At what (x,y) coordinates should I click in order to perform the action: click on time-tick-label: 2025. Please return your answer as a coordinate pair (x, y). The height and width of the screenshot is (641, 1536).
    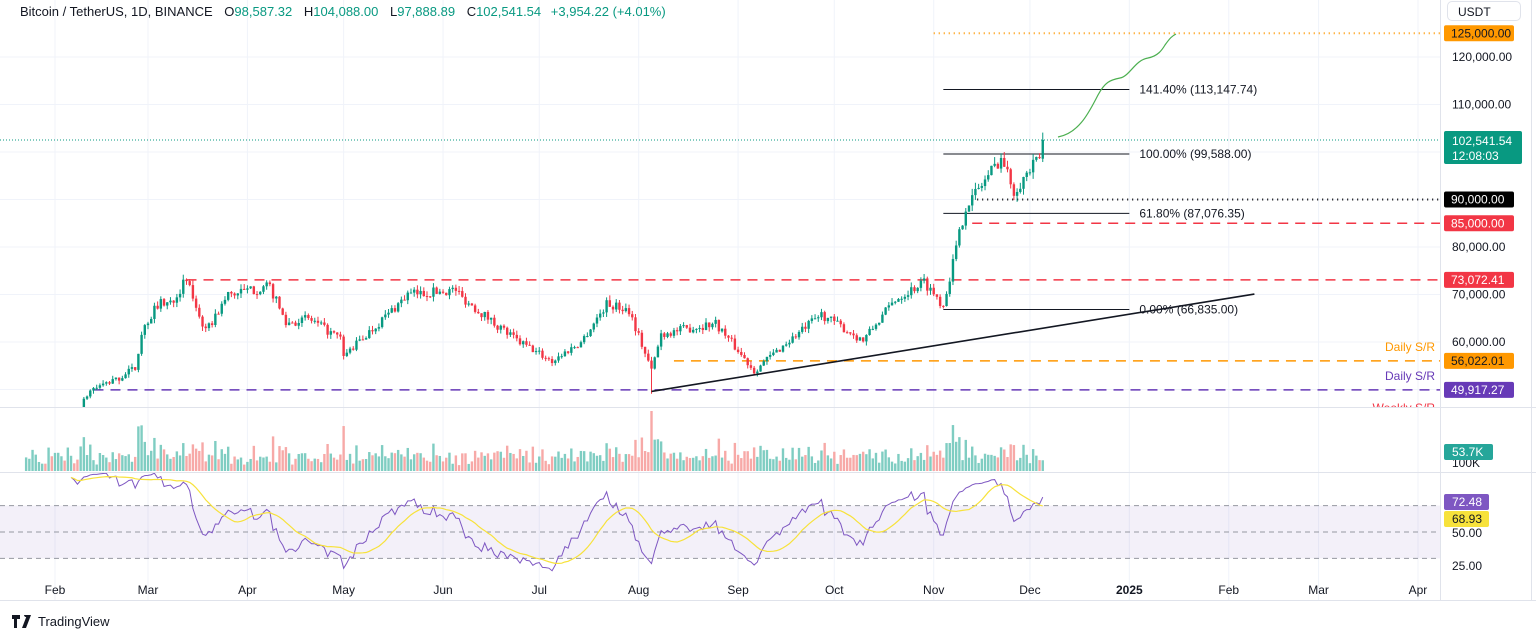
    Looking at the image, I should click on (1129, 590).